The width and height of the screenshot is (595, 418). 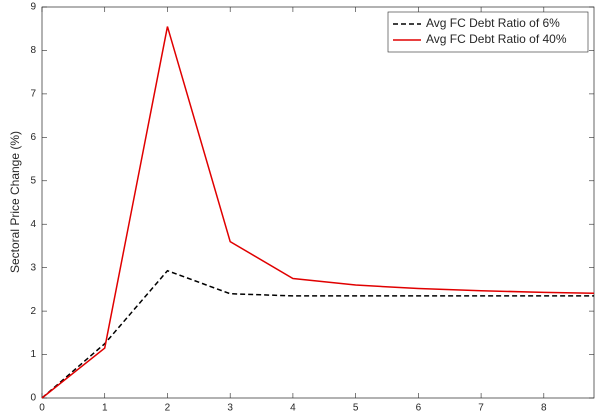 I want to click on legend-box, so click(x=488, y=32).